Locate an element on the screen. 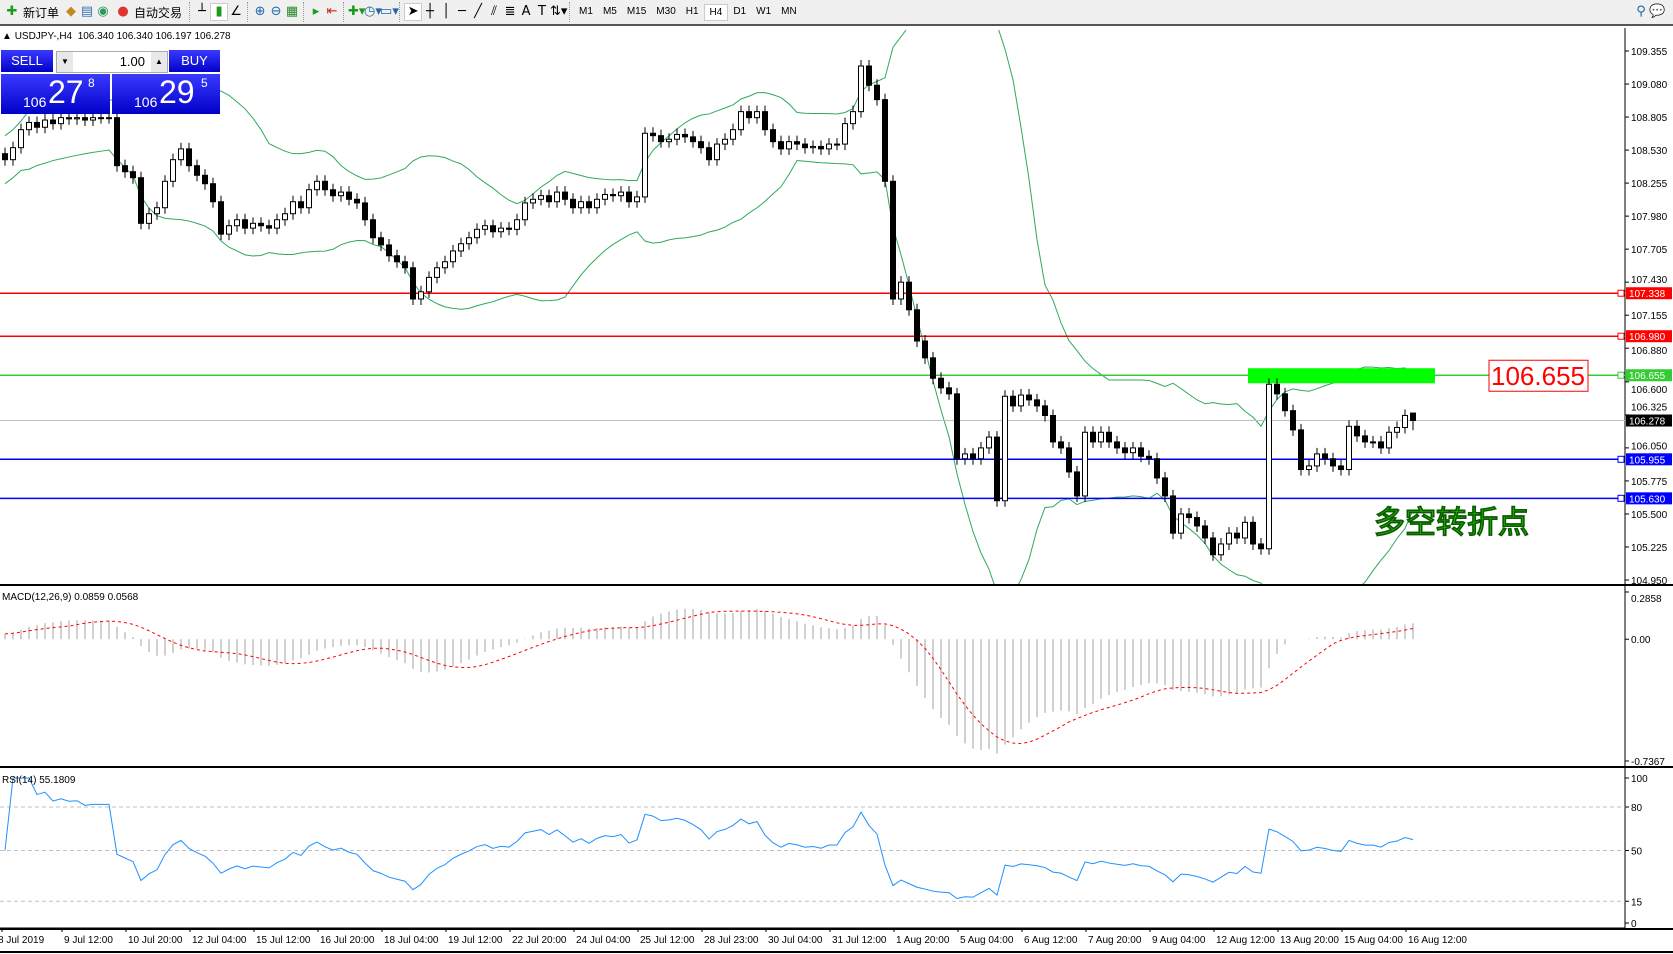 The width and height of the screenshot is (1673, 954). cursor-icon: ➤ is located at coordinates (413, 12).